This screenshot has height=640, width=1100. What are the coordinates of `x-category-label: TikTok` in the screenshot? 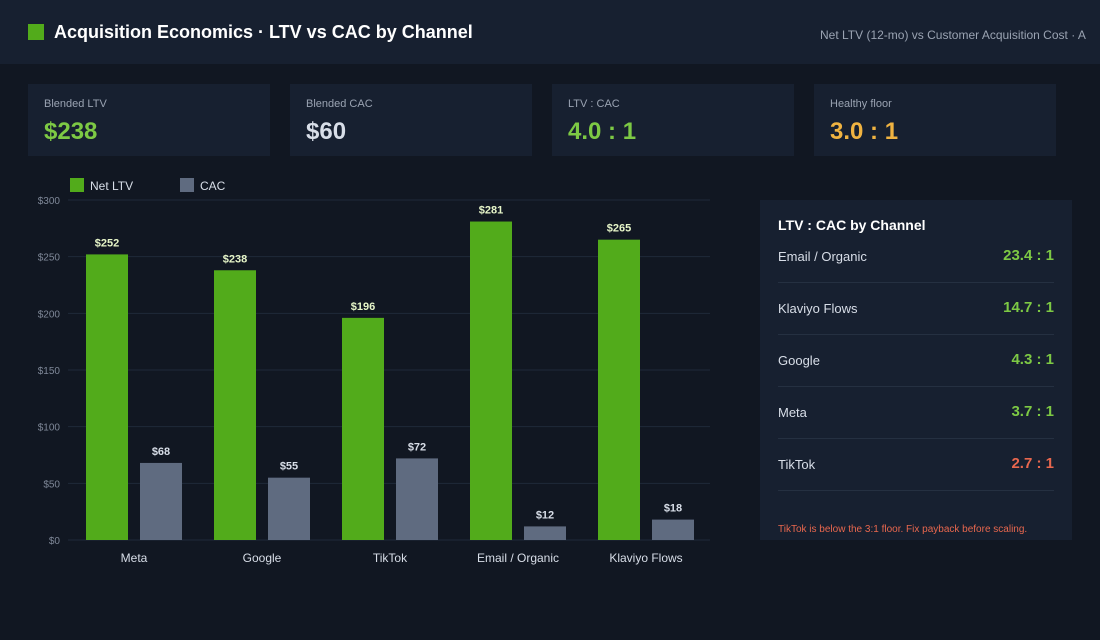 It's located at (390, 558).